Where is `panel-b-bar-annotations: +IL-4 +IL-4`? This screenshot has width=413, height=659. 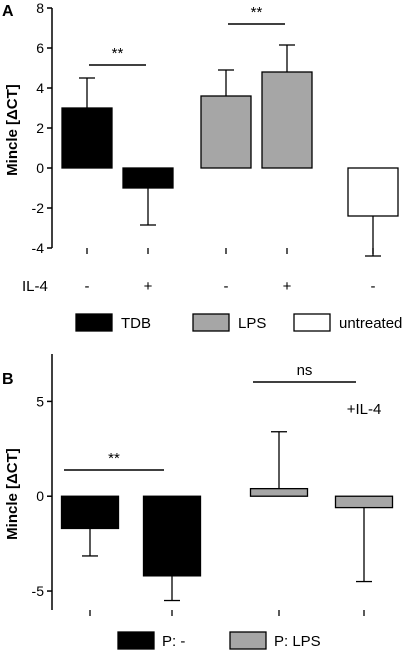 panel-b-bar-annotations: +IL-4 +IL-4 is located at coordinates (268, 471).